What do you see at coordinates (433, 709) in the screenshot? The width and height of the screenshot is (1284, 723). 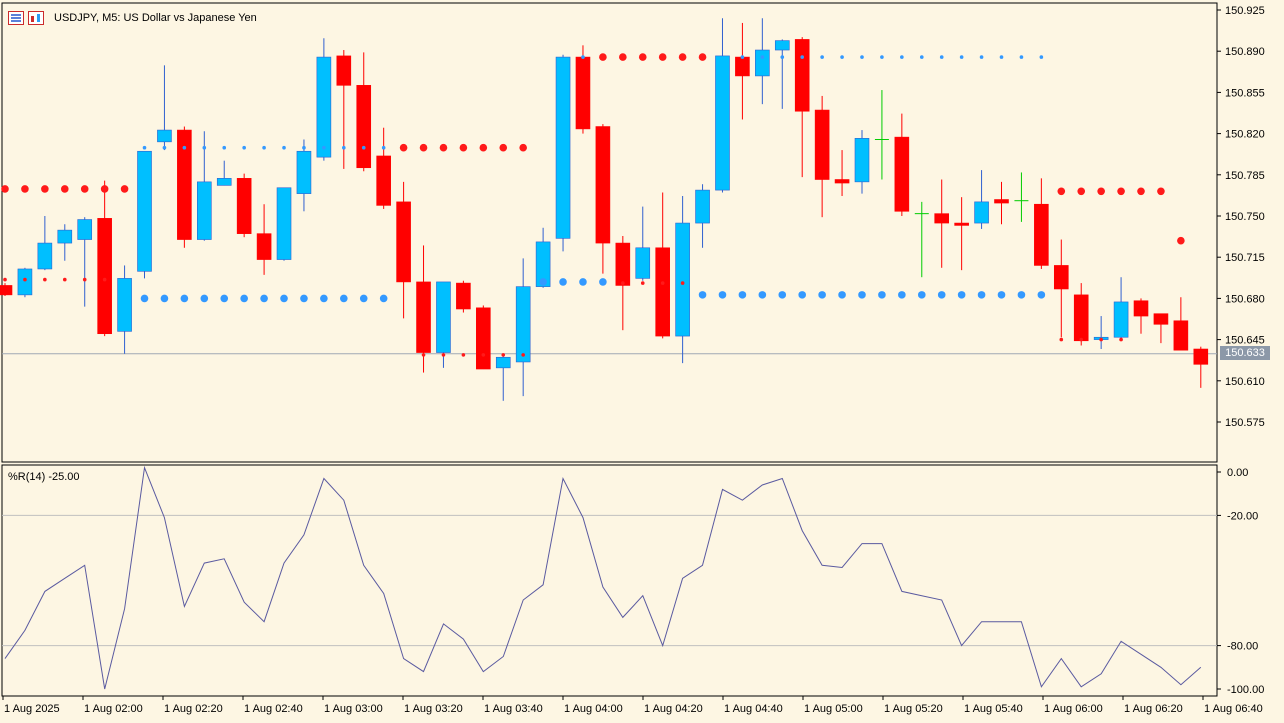 I see `time-tick-label: 1 Aug 03:20` at bounding box center [433, 709].